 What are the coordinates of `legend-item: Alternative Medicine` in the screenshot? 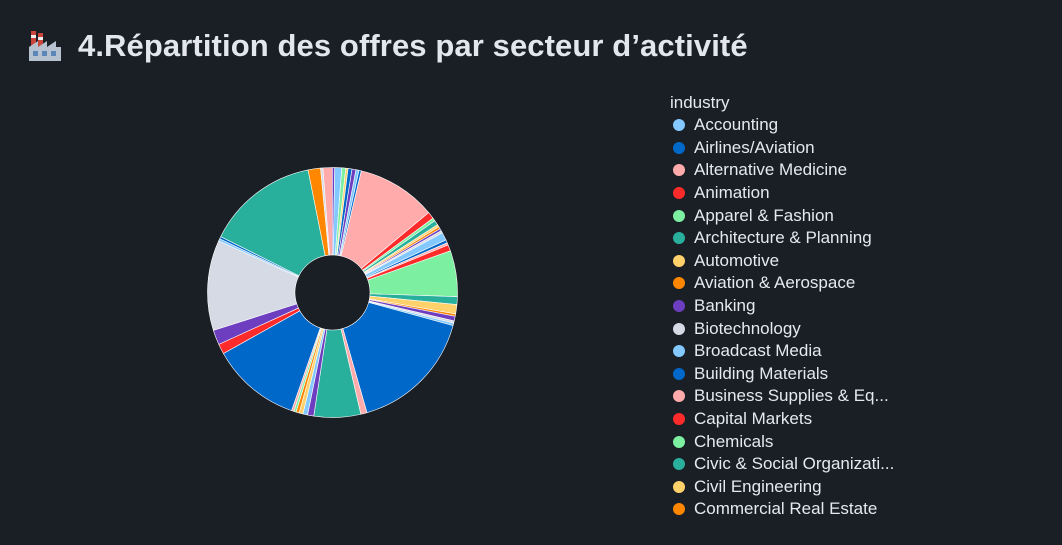 It's located at (790, 170).